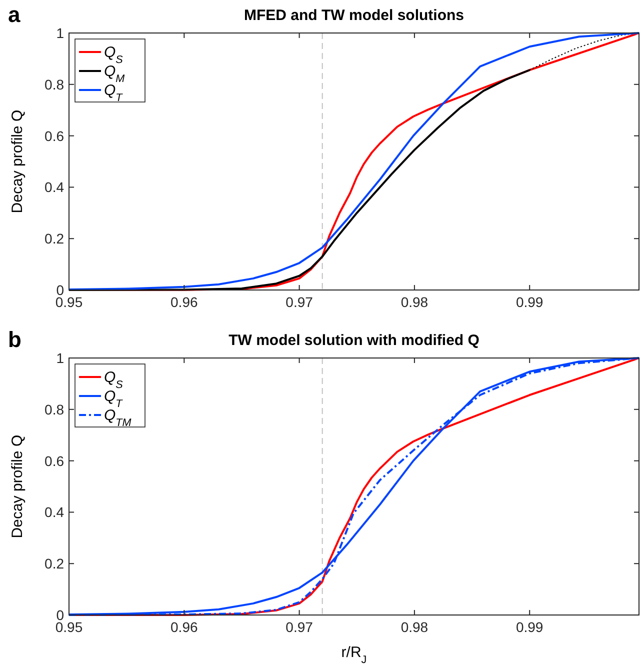 The width and height of the screenshot is (641, 668). I want to click on legend-label: Q$_{TM}$, so click(118, 418).